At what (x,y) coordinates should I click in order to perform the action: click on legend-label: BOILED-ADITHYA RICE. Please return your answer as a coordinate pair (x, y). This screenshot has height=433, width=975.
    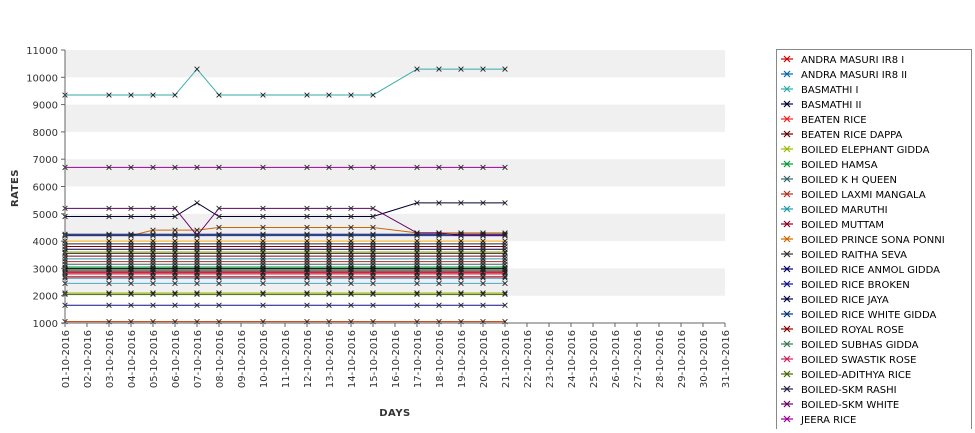
    Looking at the image, I should click on (856, 375).